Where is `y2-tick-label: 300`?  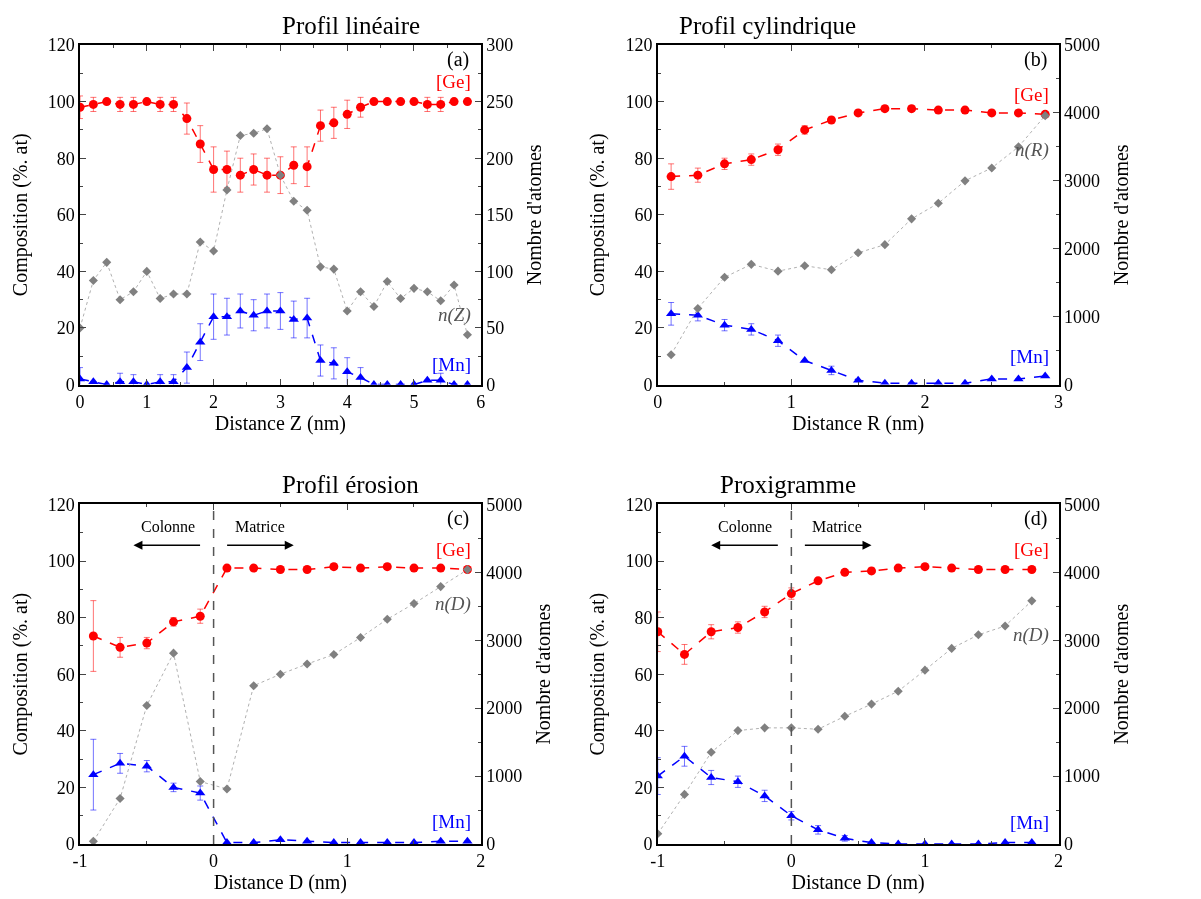 y2-tick-label: 300 is located at coordinates (500, 45).